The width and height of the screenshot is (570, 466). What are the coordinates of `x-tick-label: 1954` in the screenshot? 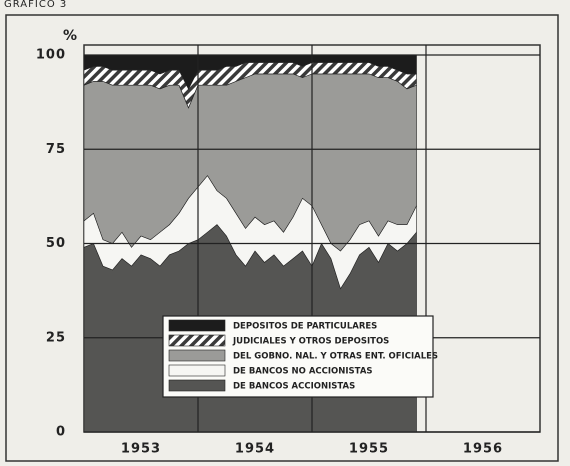 It's located at (255, 449).